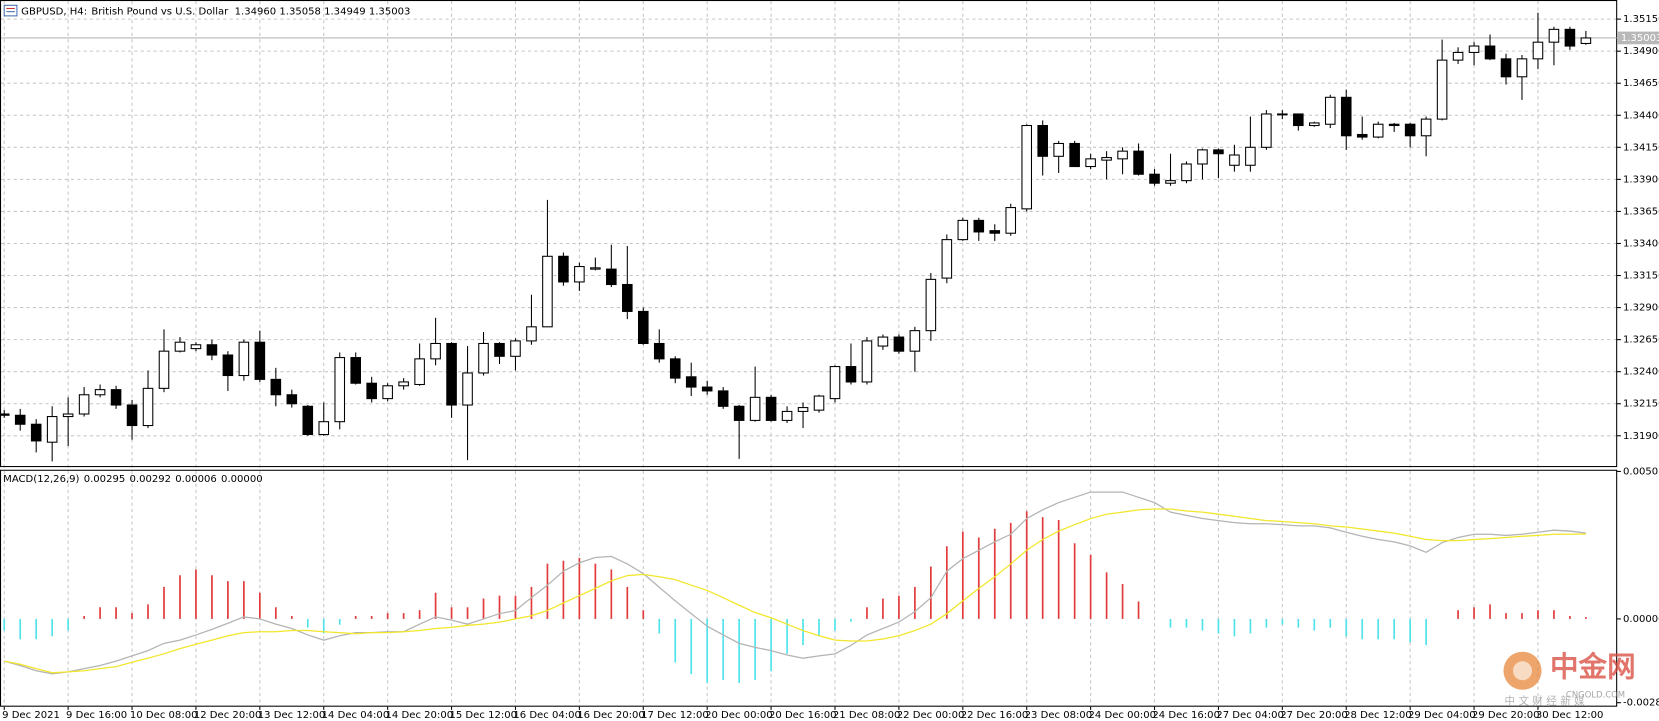 The image size is (1659, 721). What do you see at coordinates (1641, 19) in the screenshot?
I see `y-tick-label: 1.35150` at bounding box center [1641, 19].